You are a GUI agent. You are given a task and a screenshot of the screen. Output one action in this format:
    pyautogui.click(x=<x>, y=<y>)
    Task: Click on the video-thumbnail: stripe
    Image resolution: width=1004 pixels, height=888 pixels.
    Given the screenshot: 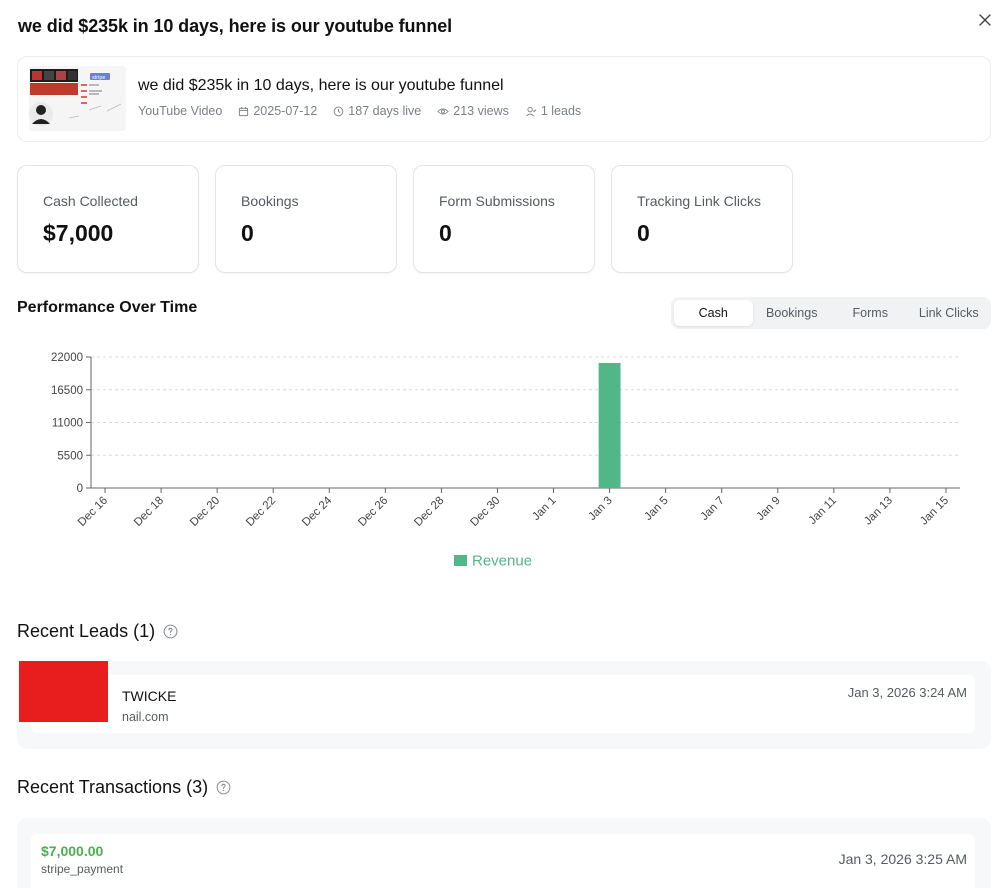 What is the action you would take?
    pyautogui.click(x=77, y=98)
    